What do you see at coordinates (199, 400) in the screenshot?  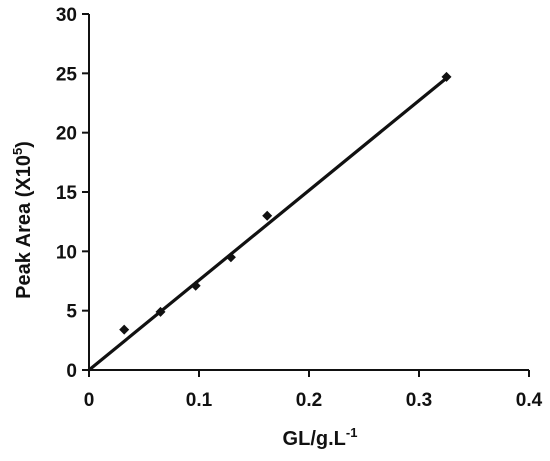 I see `x-tick-label: 0.1` at bounding box center [199, 400].